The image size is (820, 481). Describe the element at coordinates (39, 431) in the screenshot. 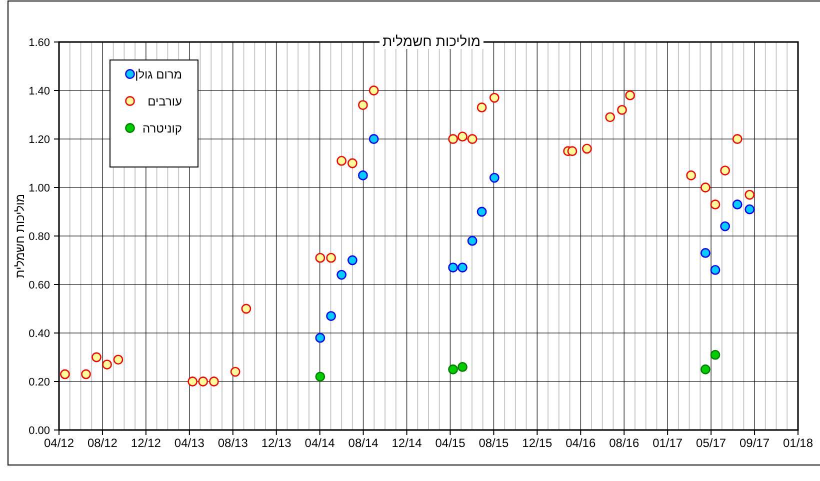

I see `y-tick-label: 0.00` at that location.